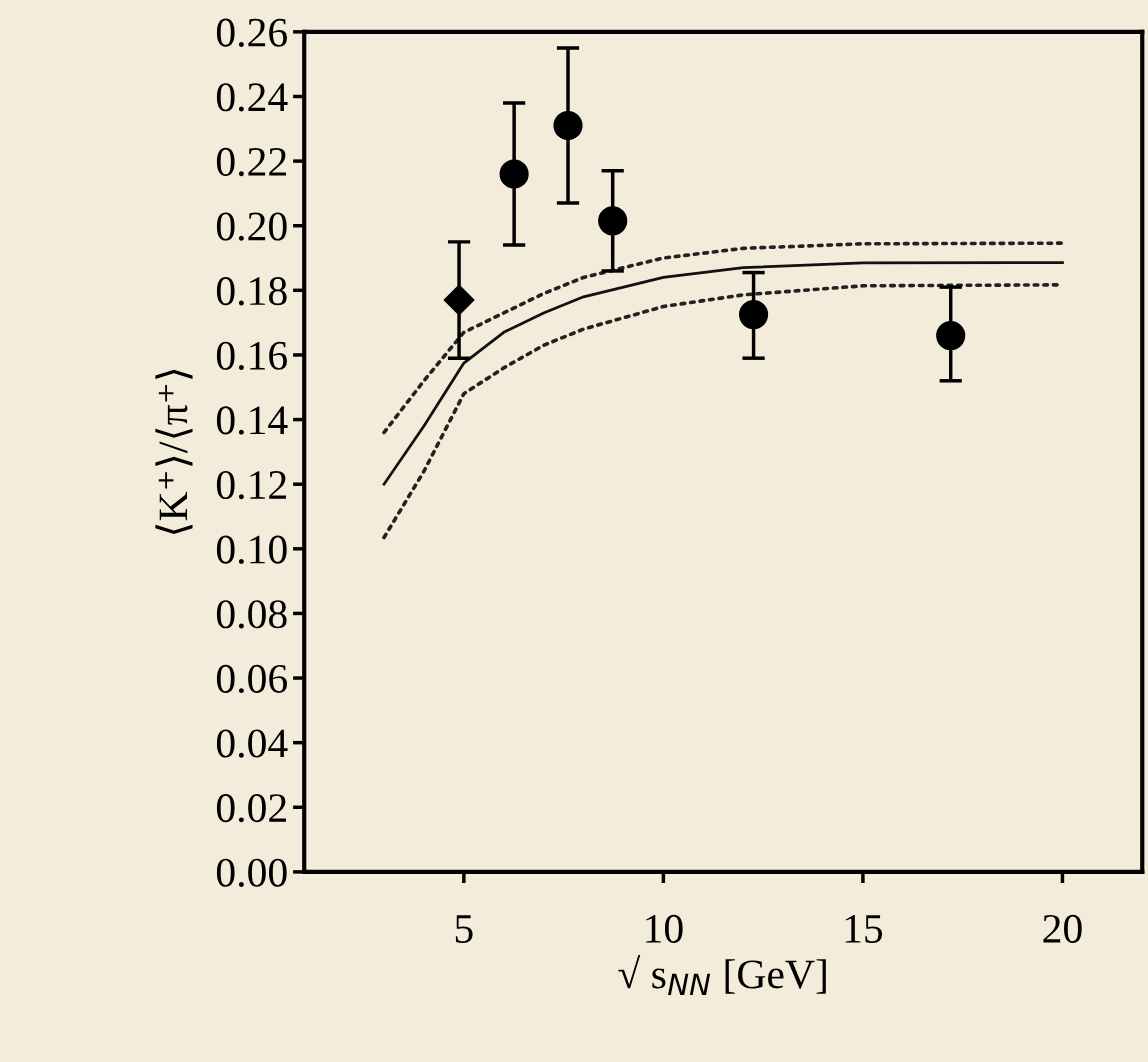 This screenshot has width=1148, height=1062. What do you see at coordinates (251, 808) in the screenshot?
I see `y-tick-label: 0.02` at bounding box center [251, 808].